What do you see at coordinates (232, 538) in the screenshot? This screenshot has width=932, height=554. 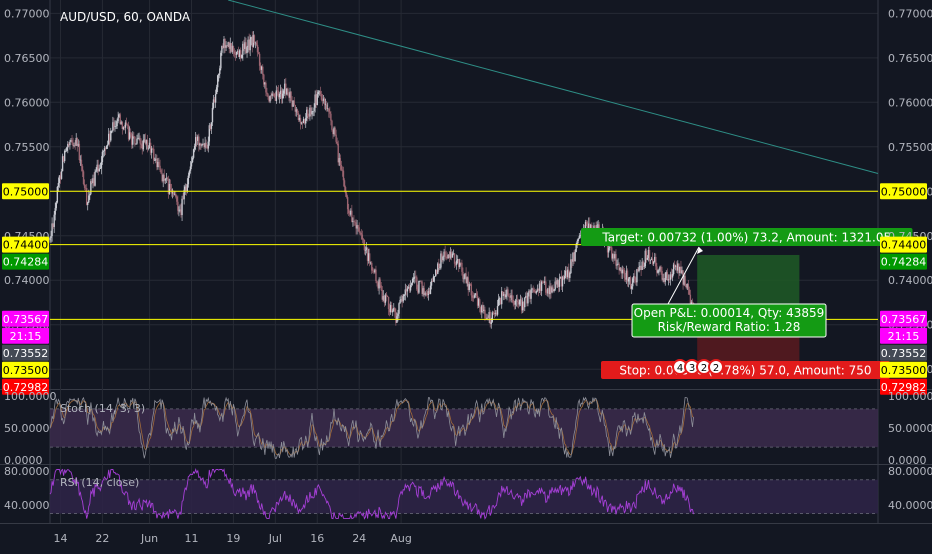 I see `time-axis: 14 22 Jun 11 19 Jul 16 24 Aug` at bounding box center [232, 538].